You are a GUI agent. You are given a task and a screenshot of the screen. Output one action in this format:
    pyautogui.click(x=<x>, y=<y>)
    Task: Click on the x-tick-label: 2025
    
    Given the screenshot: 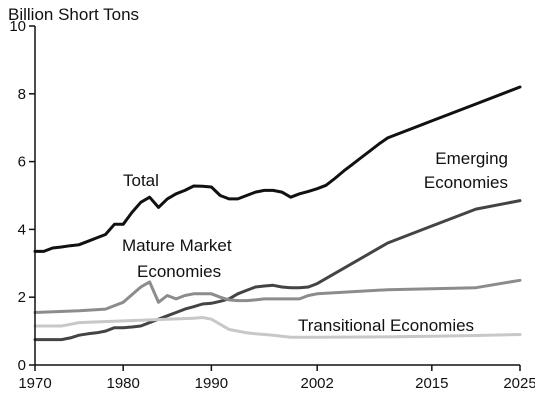 What is the action you would take?
    pyautogui.click(x=519, y=383)
    